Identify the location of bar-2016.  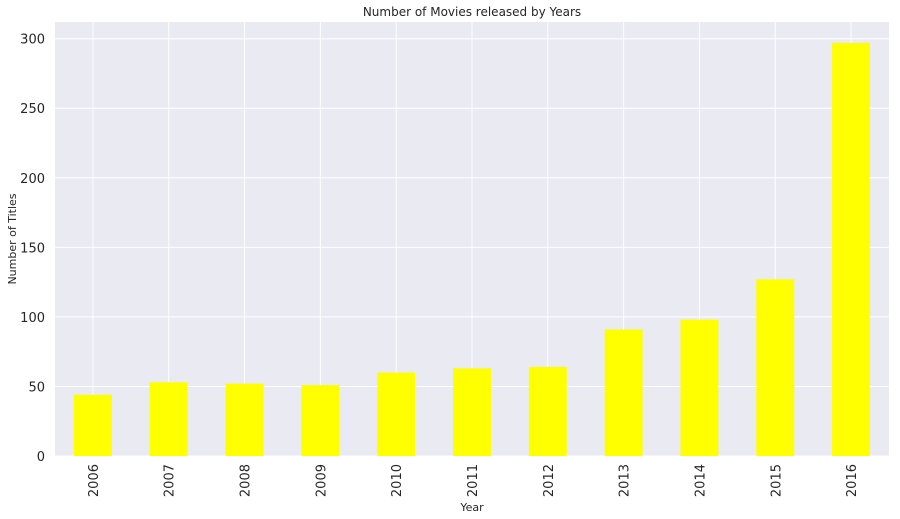
(851, 249).